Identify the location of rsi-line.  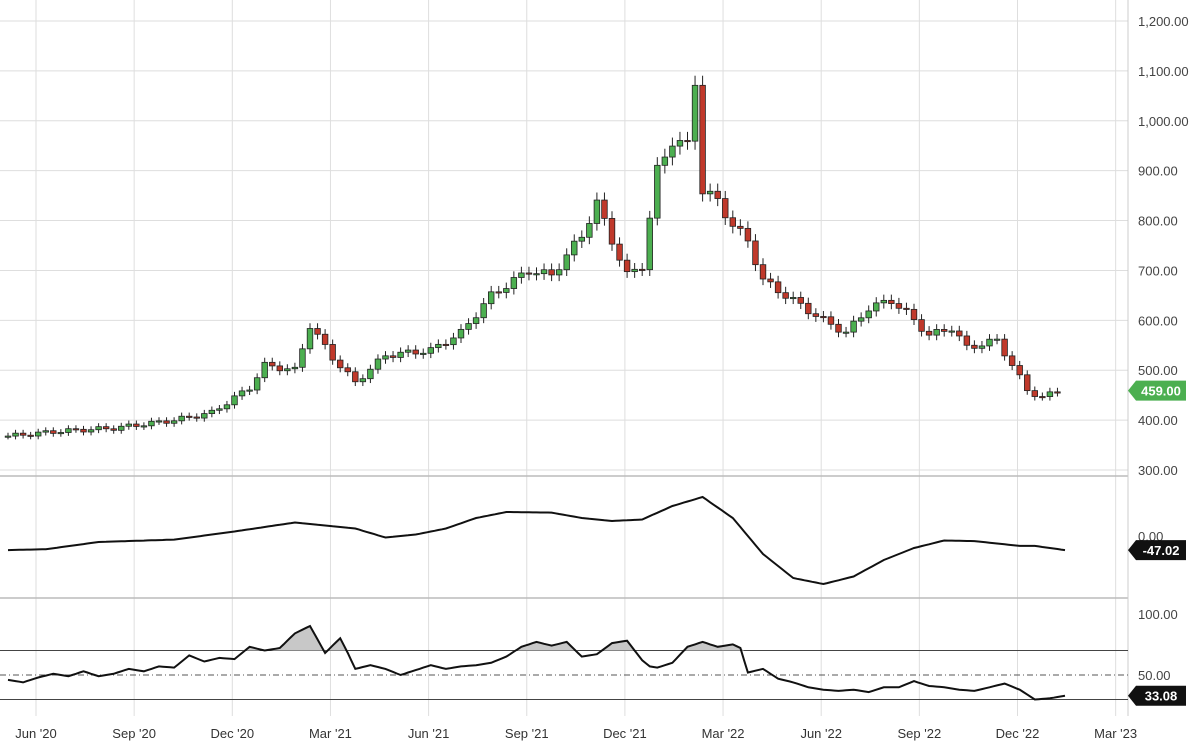
(536, 662).